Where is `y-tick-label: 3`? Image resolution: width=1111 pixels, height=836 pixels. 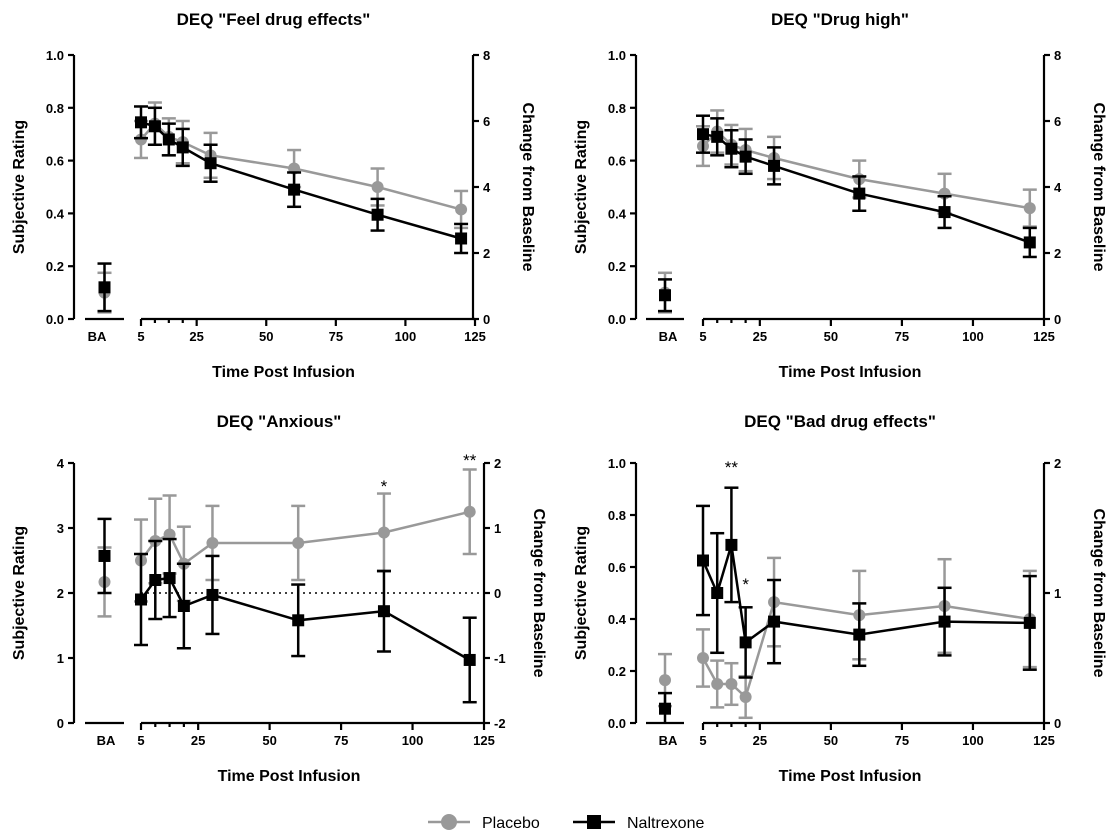
y-tick-label: 3 is located at coordinates (60, 528).